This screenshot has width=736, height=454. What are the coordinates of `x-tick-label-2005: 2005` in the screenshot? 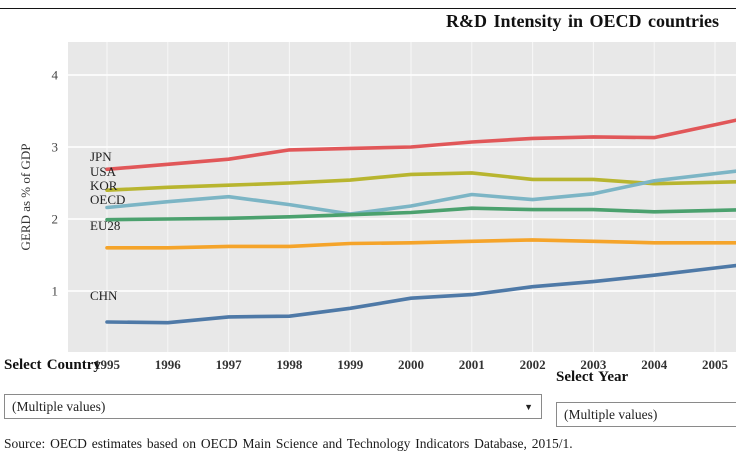 It's located at (715, 364).